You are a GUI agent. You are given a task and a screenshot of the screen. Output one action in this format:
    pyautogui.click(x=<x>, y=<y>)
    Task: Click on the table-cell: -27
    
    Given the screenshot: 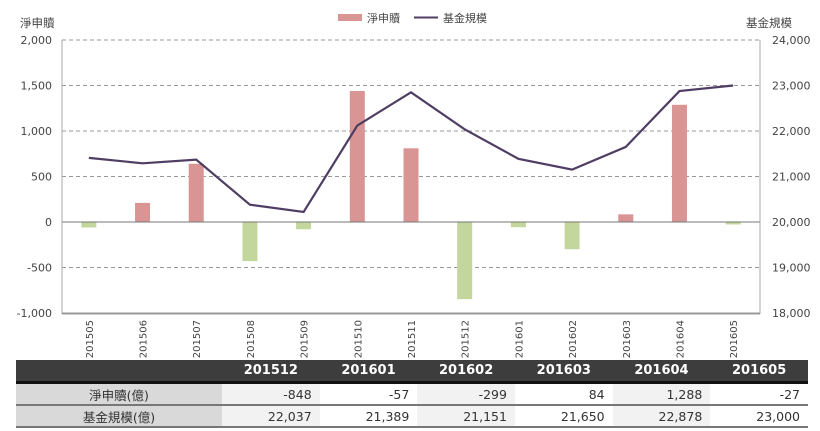 What is the action you would take?
    pyautogui.click(x=789, y=394)
    